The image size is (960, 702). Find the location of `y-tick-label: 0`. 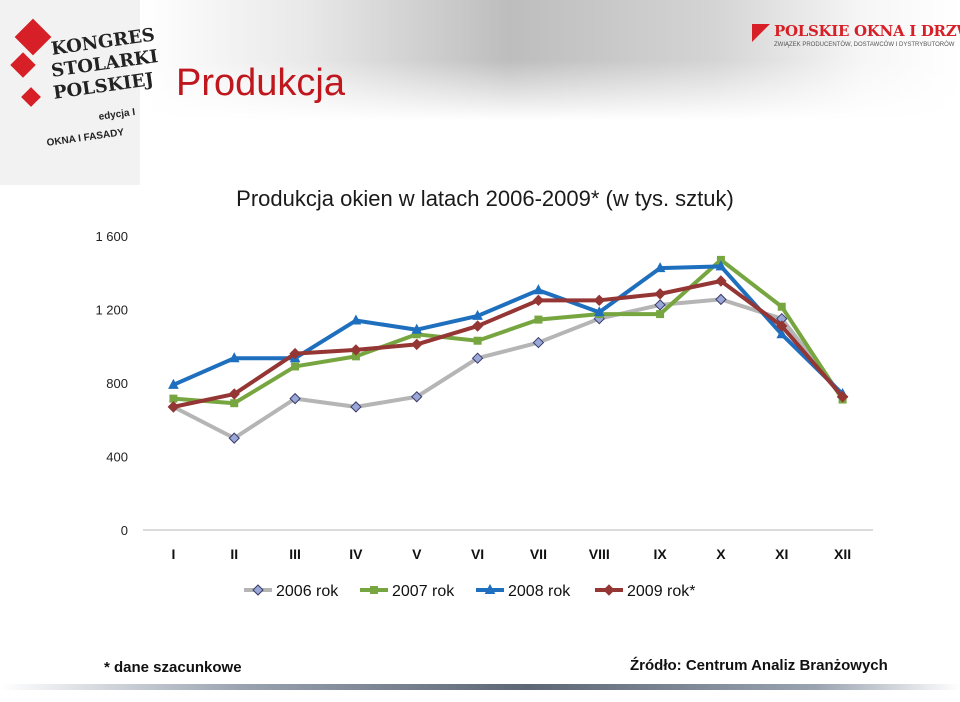

y-tick-label: 0 is located at coordinates (124, 530).